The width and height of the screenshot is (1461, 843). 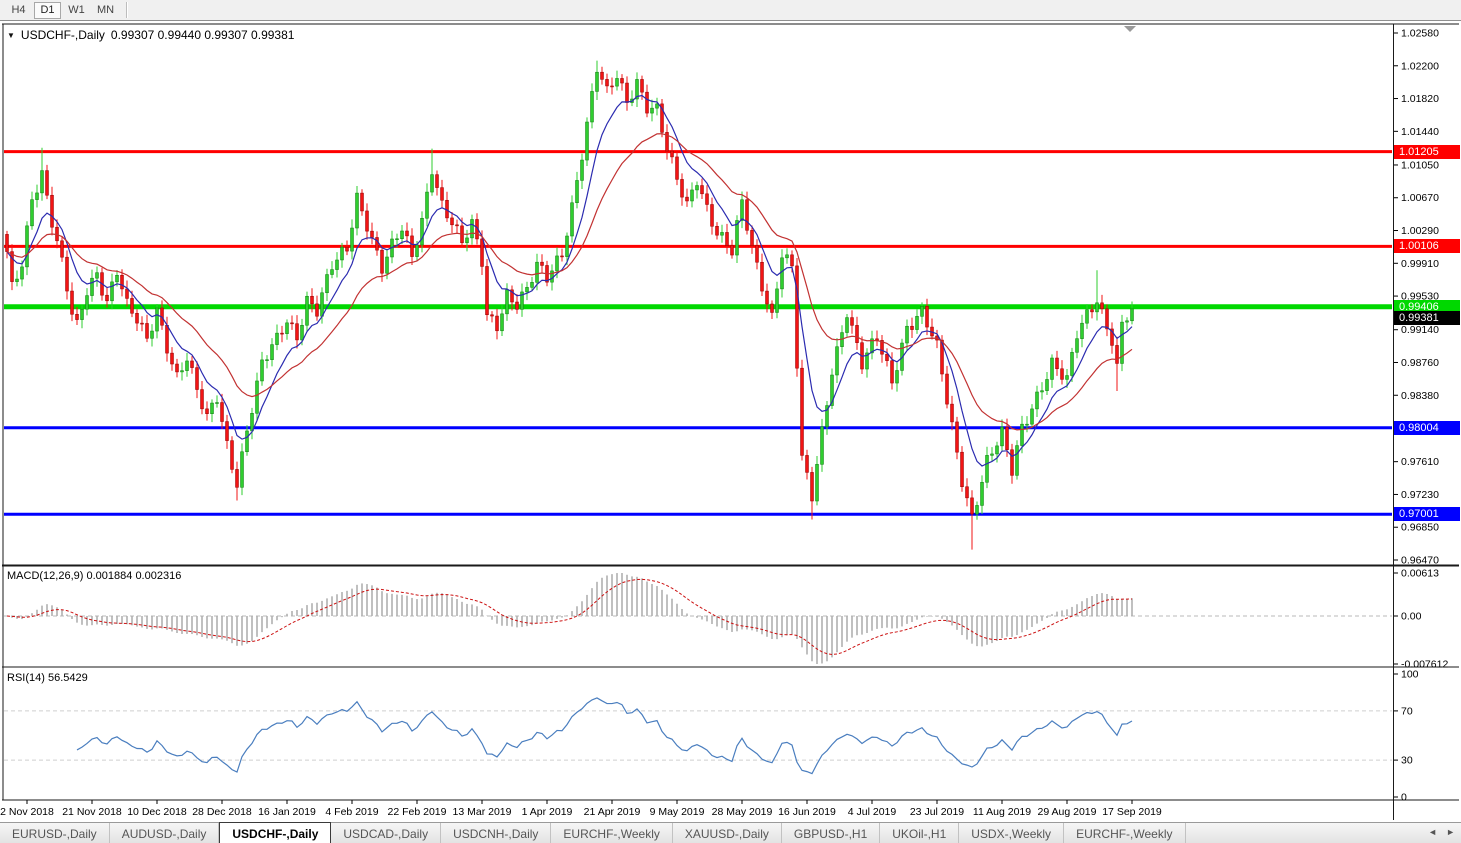 What do you see at coordinates (1420, 132) in the screenshot?
I see `price-tick-label: 1.01440` at bounding box center [1420, 132].